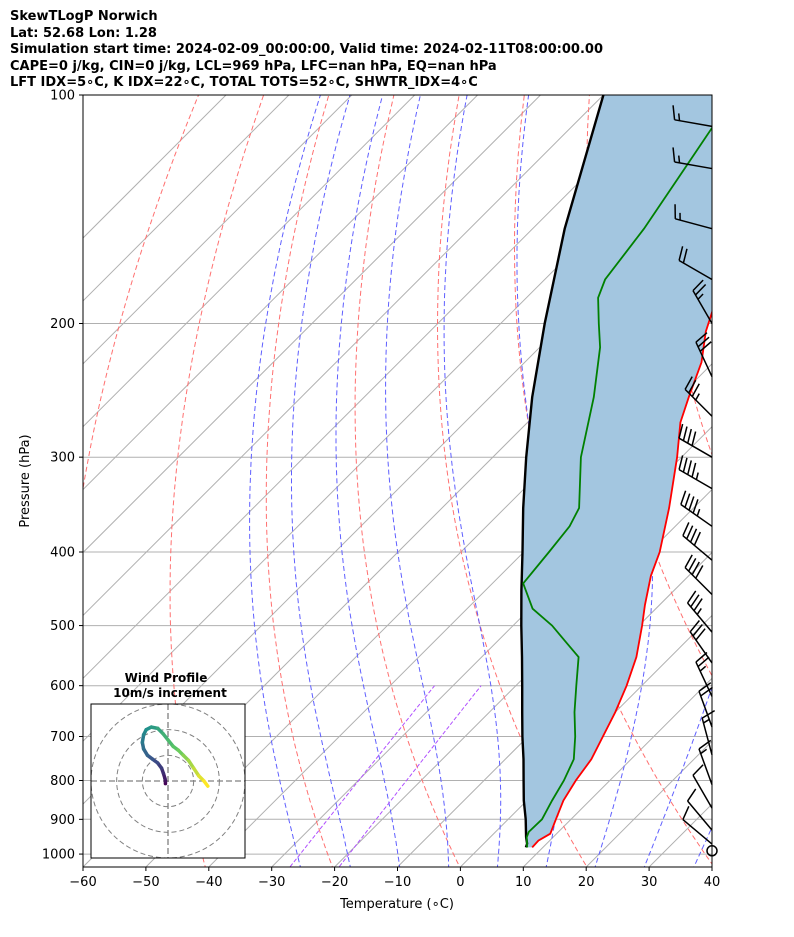 Image resolution: width=794 pixels, height=937 pixels. Describe the element at coordinates (460, 882) in the screenshot. I see `x-tick-label: 0` at that location.